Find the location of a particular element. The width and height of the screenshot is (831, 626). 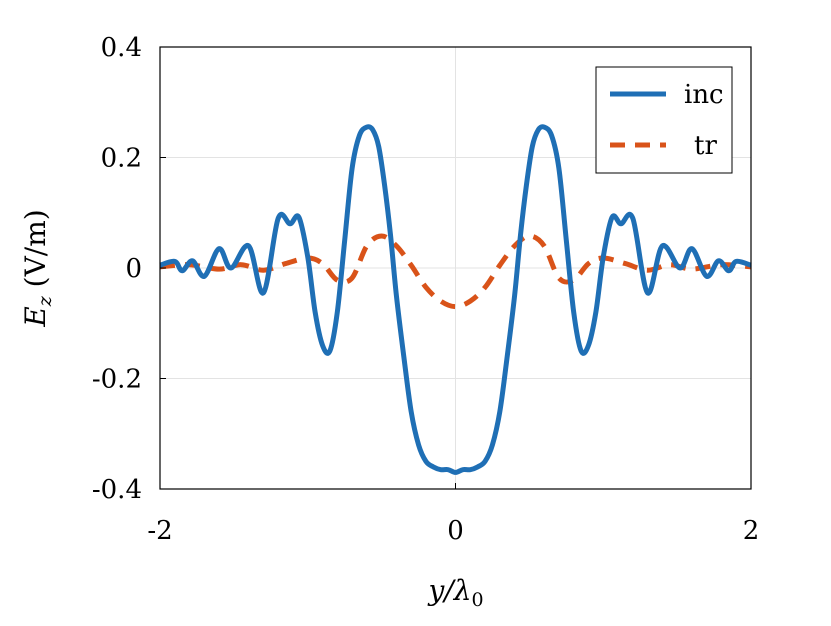

legend: inc tr is located at coordinates (664, 120).